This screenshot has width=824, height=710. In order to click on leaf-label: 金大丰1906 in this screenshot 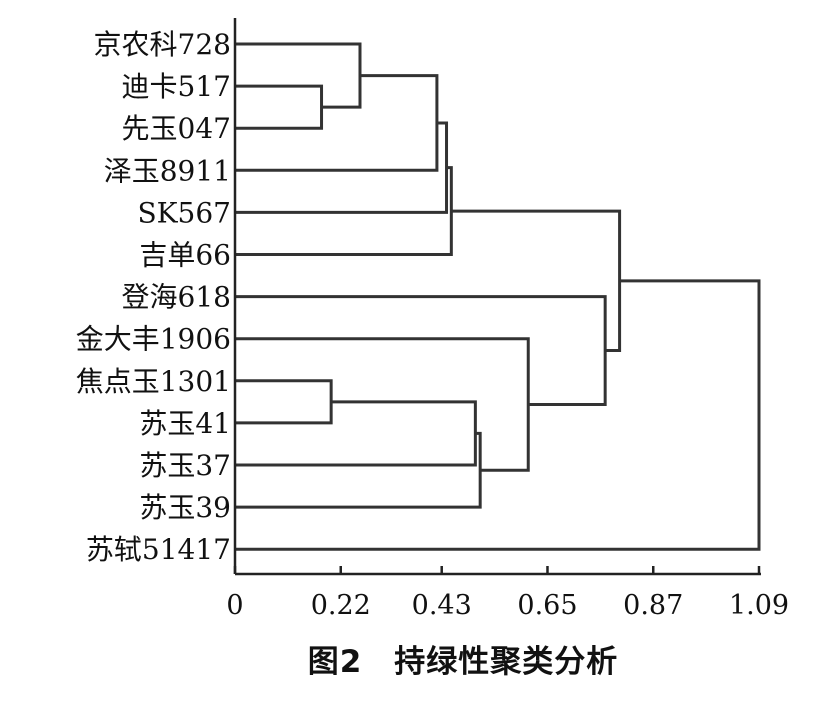, I will do `click(153, 339)`.